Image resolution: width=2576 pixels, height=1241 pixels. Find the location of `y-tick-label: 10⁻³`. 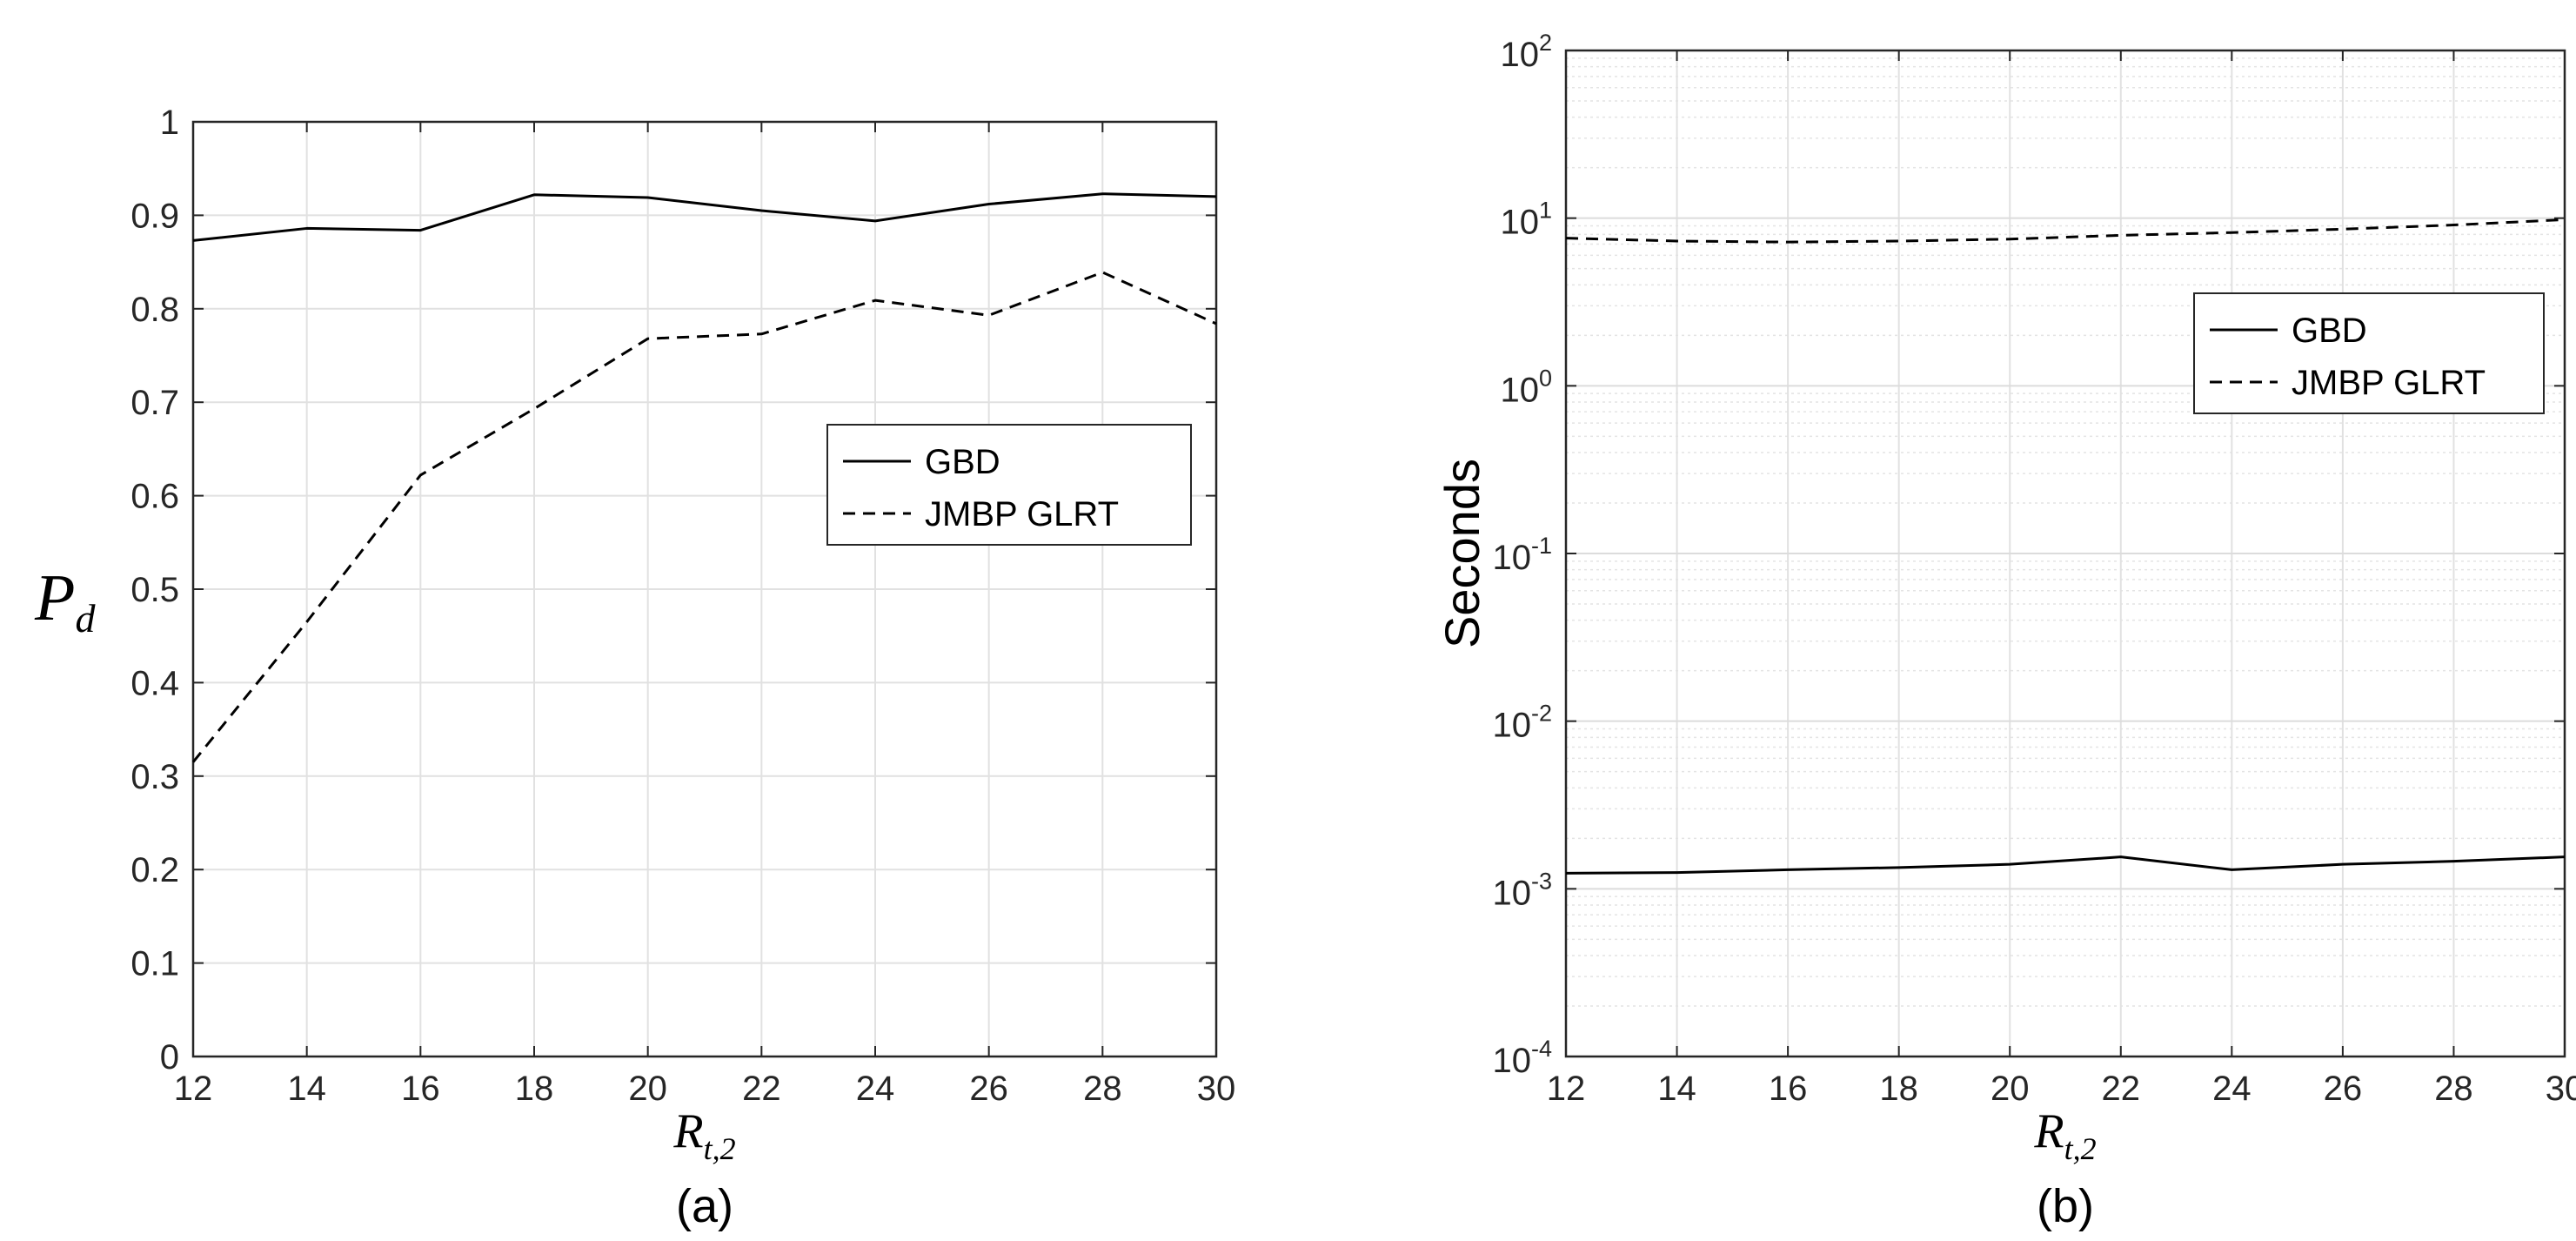

y-tick-label: 10⁻³ is located at coordinates (1522, 890).